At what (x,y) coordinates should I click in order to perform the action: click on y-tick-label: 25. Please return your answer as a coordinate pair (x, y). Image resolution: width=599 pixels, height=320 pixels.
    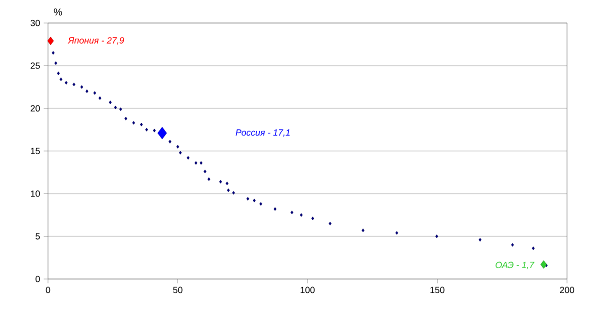
    Looking at the image, I should click on (35, 65).